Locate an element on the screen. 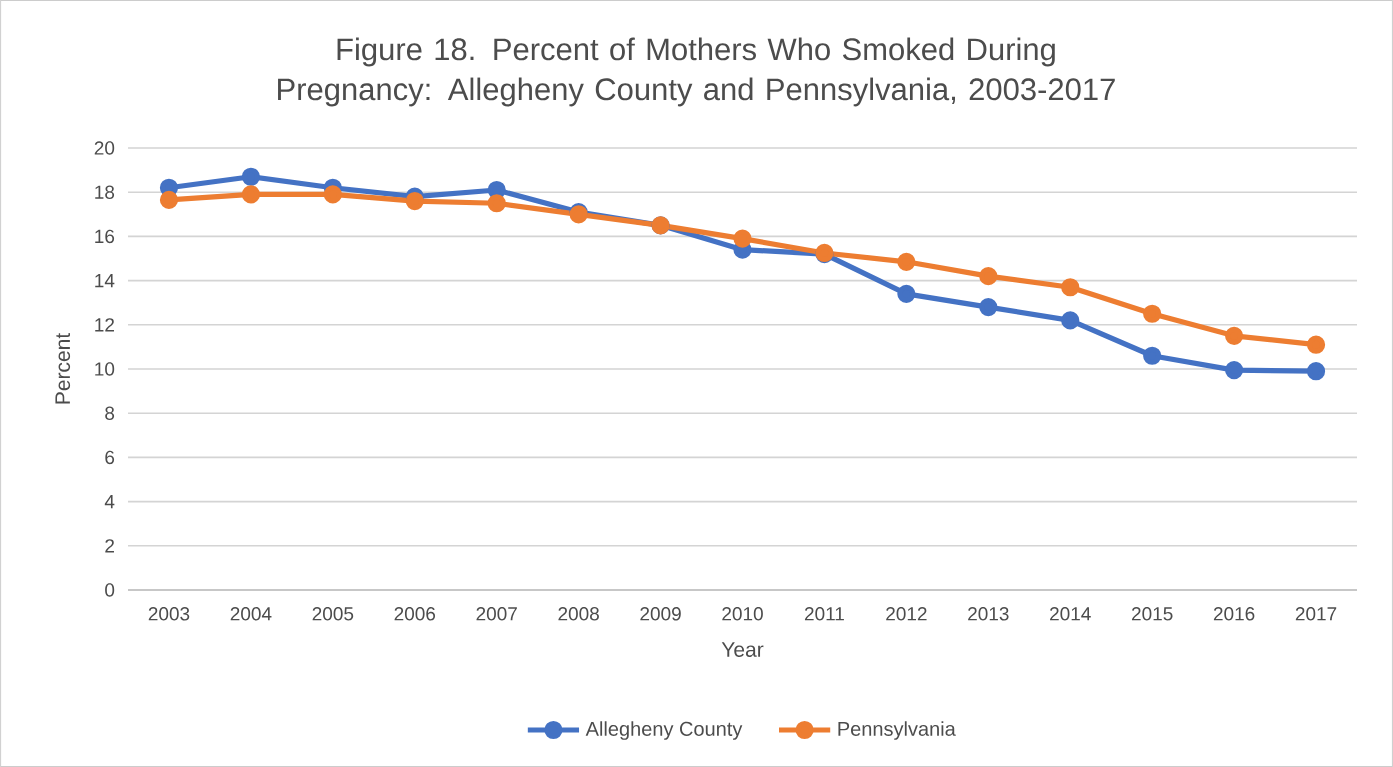 The image size is (1393, 767). x-axis-title: Year is located at coordinates (742, 649).